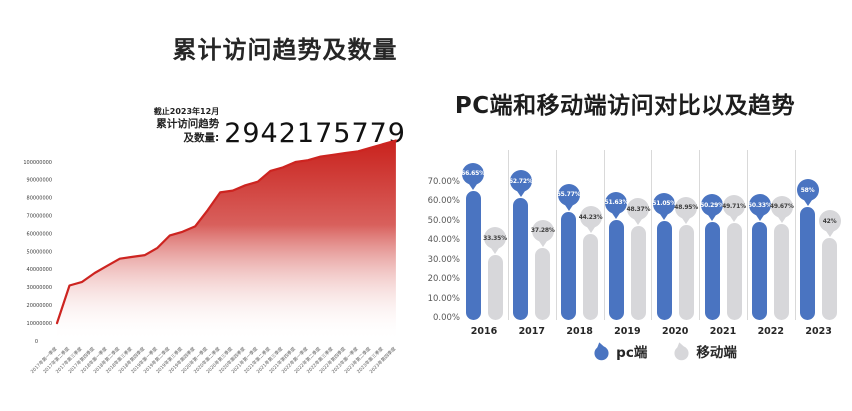 The height and width of the screenshot is (411, 852). Describe the element at coordinates (616, 269) in the screenshot. I see `pc-bar-2019` at that location.